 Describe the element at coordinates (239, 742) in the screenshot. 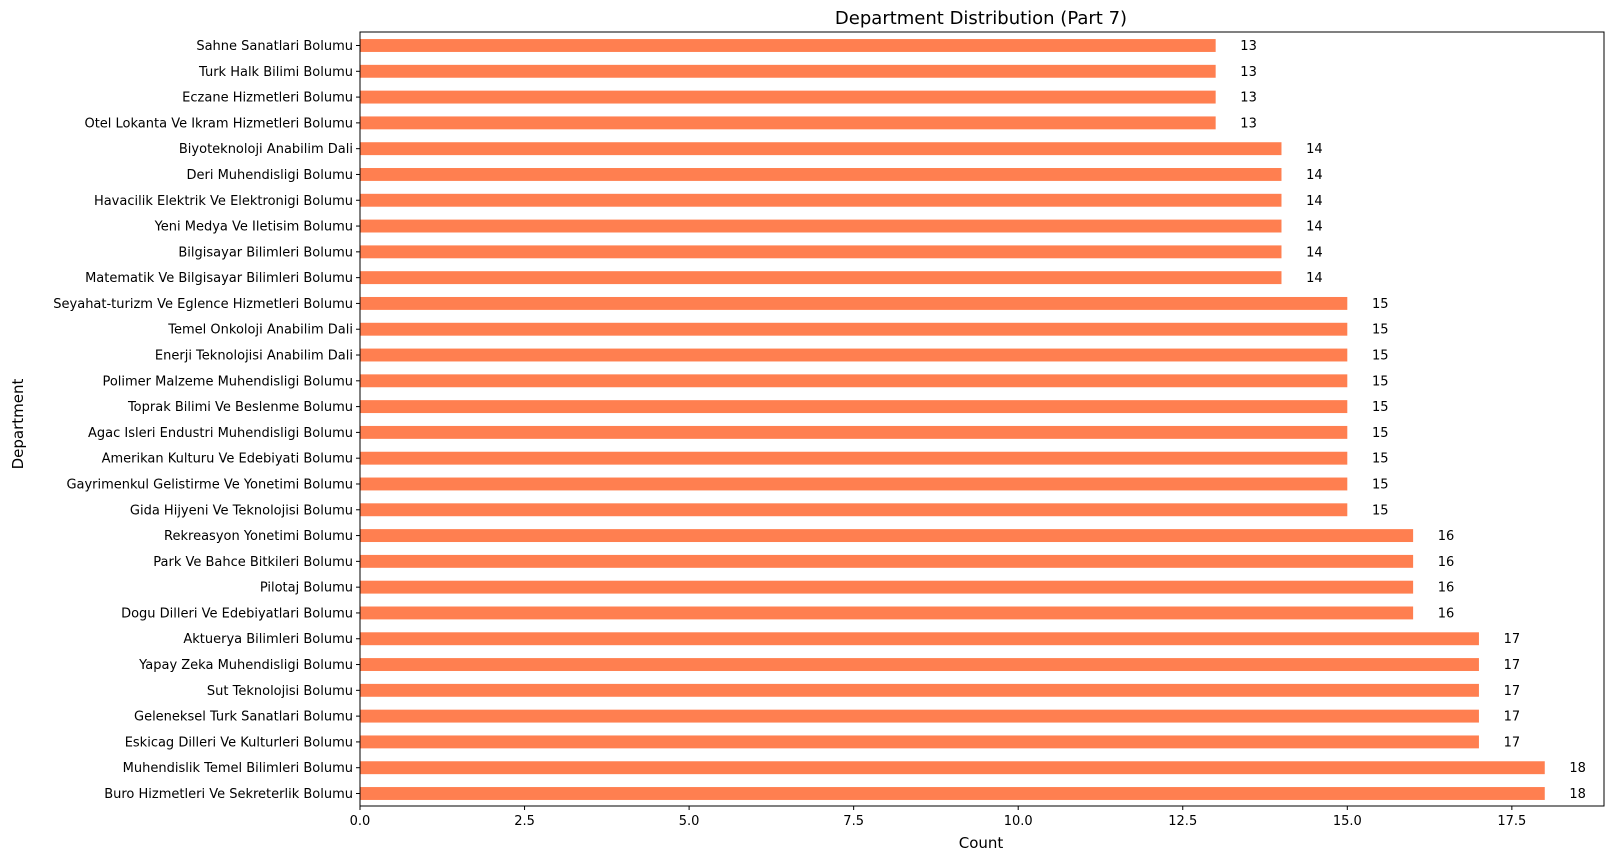

I see `y-tick-label: Eskicag Dilleri Ve Kulturleri Bolumu` at that location.